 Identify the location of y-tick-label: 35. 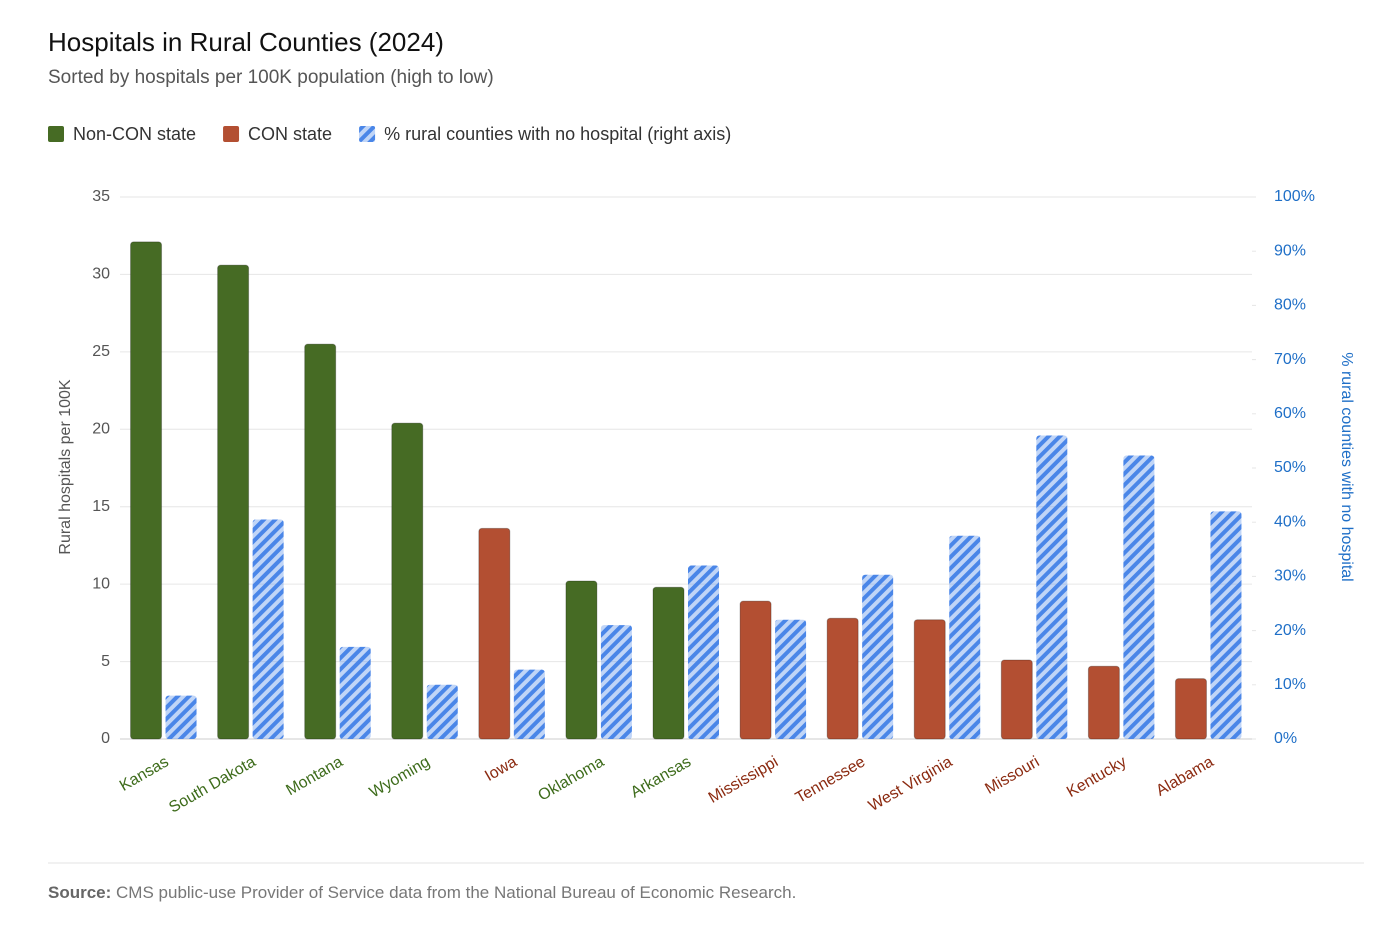
(101, 196).